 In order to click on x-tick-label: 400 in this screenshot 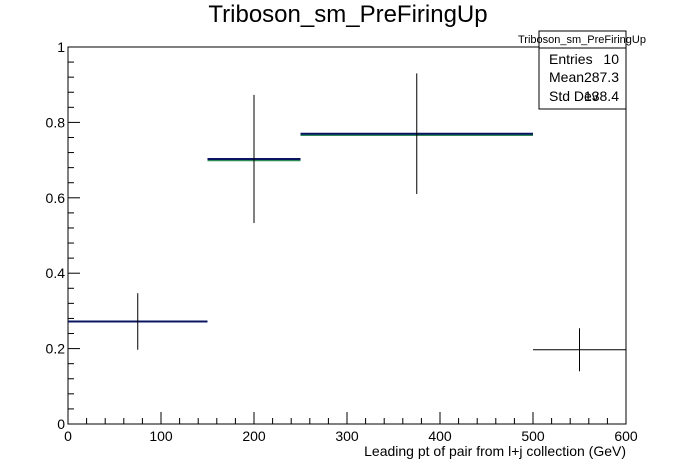, I will do `click(440, 436)`.